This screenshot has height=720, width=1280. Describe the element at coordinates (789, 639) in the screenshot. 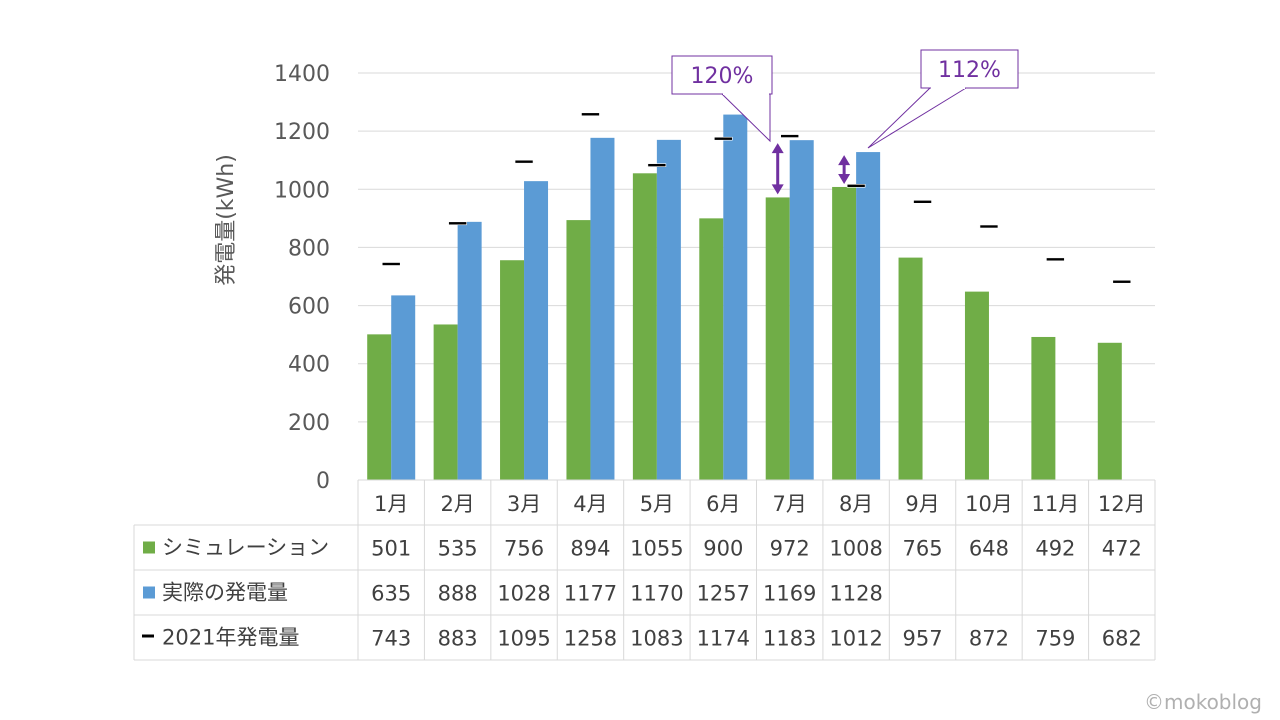

I see `data-label: 1183` at that location.